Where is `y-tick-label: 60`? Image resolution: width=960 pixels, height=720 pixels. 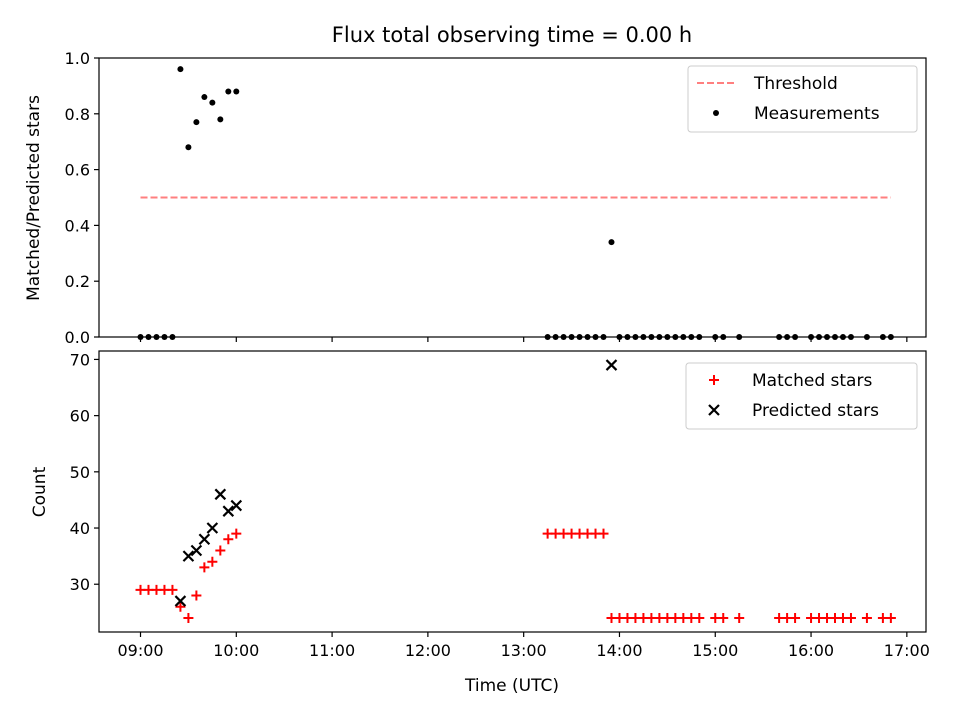 y-tick-label: 60 is located at coordinates (80, 416).